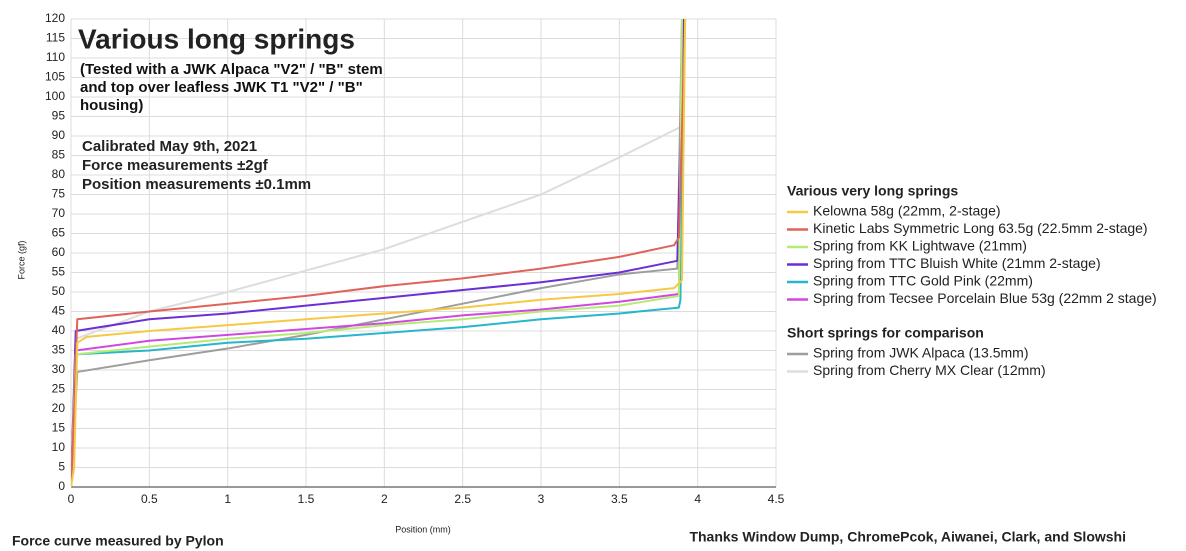 The width and height of the screenshot is (1186, 551). Describe the element at coordinates (59, 389) in the screenshot. I see `y-tick-label: 25` at that location.